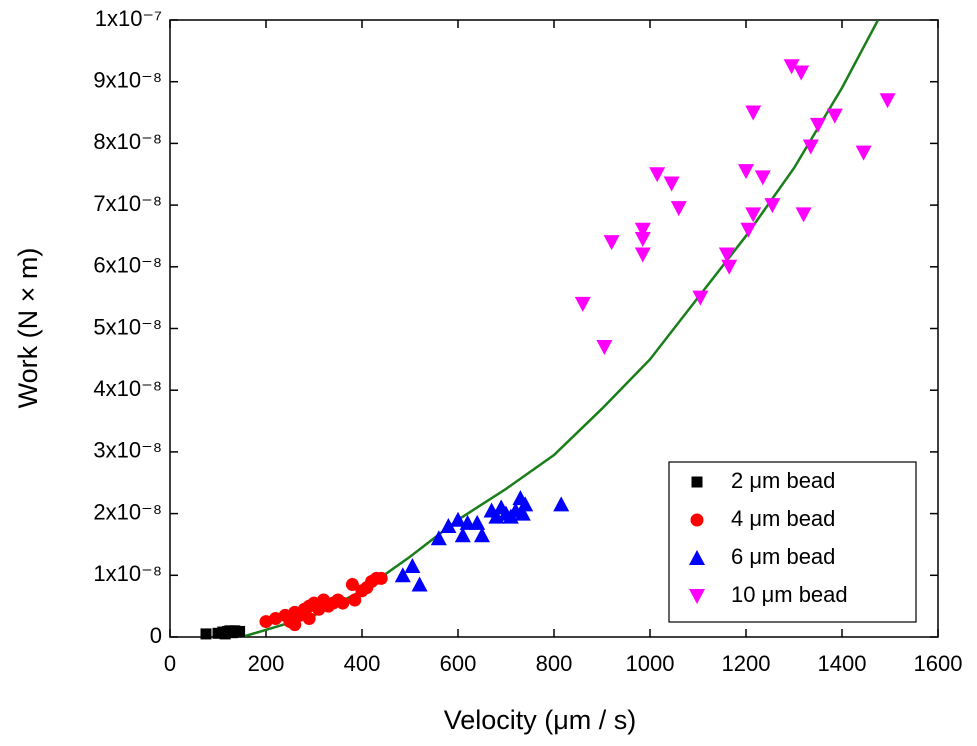  What do you see at coordinates (127, 141) in the screenshot?
I see `y-tick-label: 8x10⁻⁸` at bounding box center [127, 141].